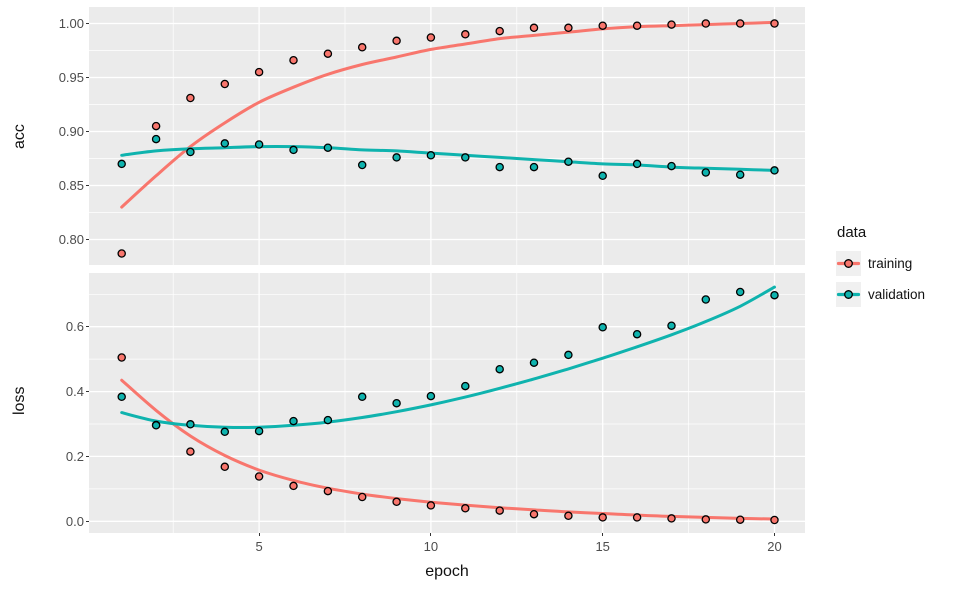 This screenshot has height=593, width=960. Describe the element at coordinates (448, 157) in the screenshot. I see `points-validation-acc` at that location.